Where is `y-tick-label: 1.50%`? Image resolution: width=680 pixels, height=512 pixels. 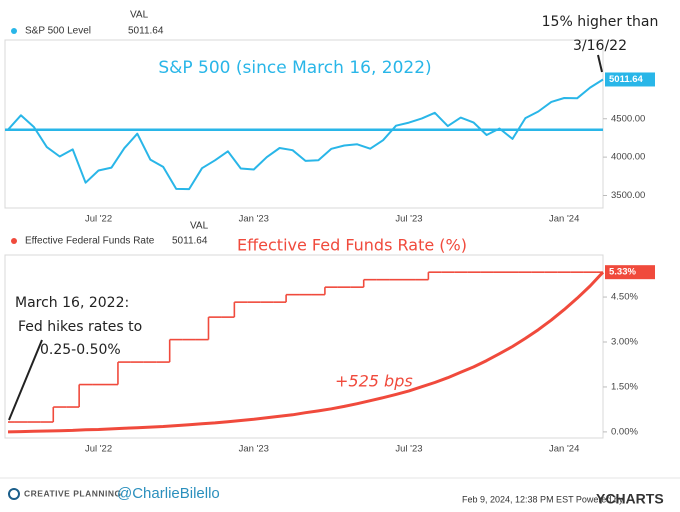
y-tick-label: 1.50% is located at coordinates (624, 386).